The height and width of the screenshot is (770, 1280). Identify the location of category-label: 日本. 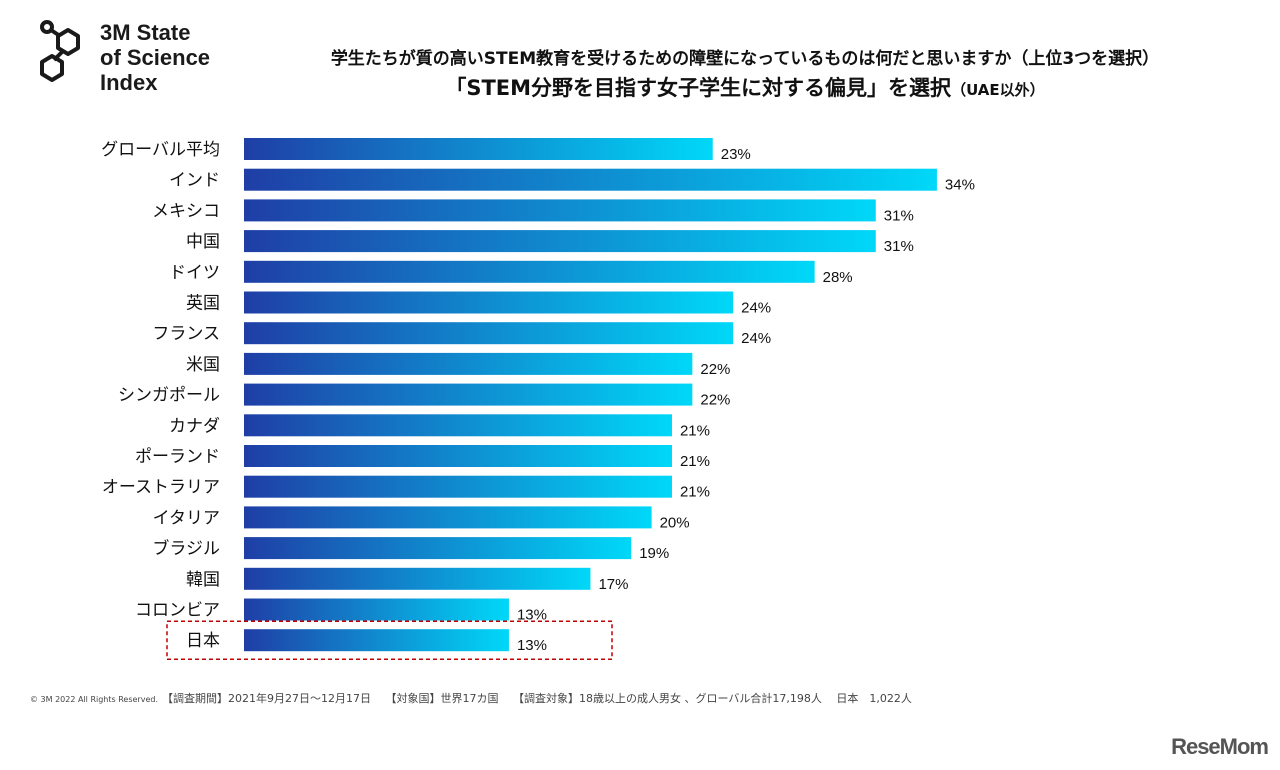
(203, 641).